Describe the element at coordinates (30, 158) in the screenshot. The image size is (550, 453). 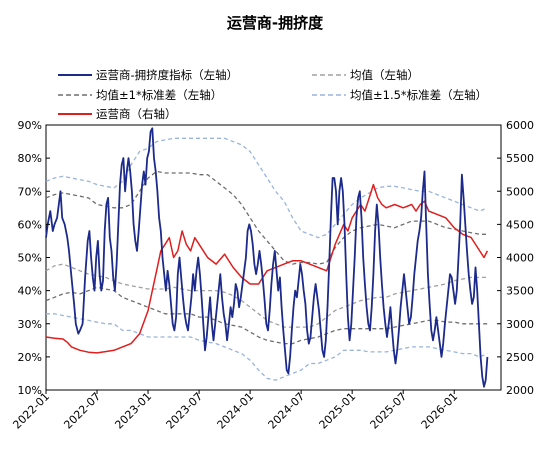
I see `y-left-tick-label: 80%` at that location.